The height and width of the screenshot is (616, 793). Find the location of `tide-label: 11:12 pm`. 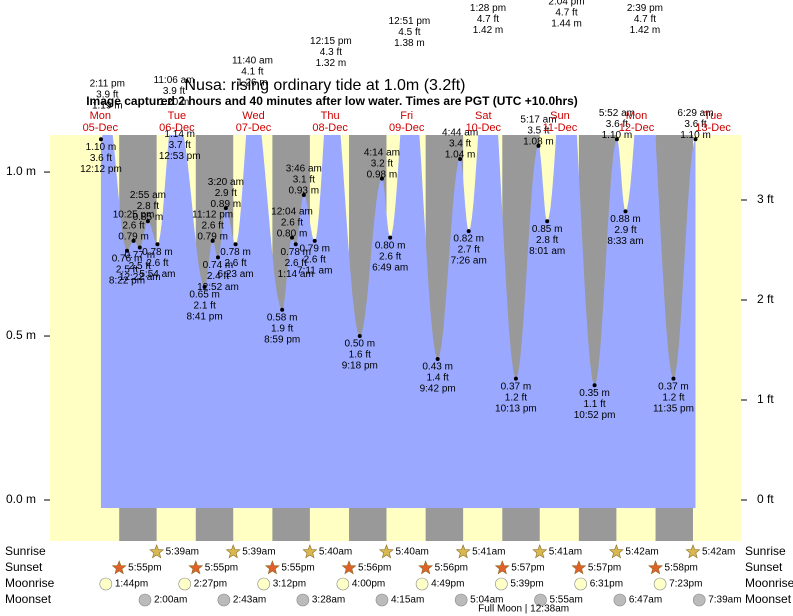

tide-label: 11:12 pm is located at coordinates (212, 215).